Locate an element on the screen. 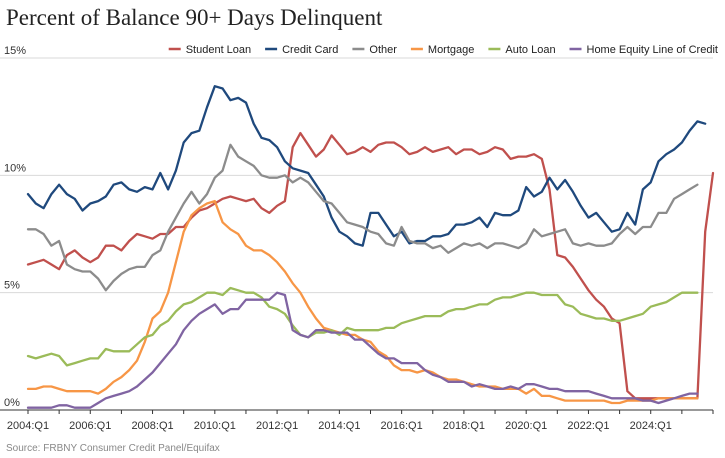 This screenshot has width=725, height=458. y-axis-ticks: 0% 5% 10% 15% is located at coordinates (15, 227).